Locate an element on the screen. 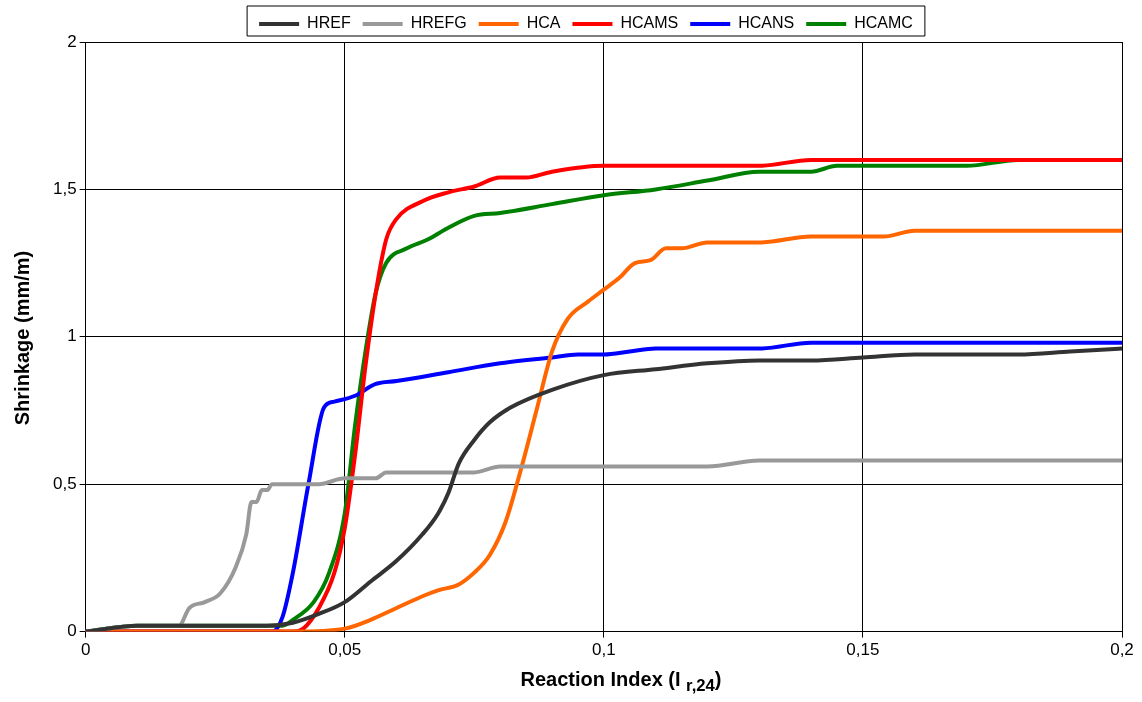  legend-label: HREF is located at coordinates (329, 23).